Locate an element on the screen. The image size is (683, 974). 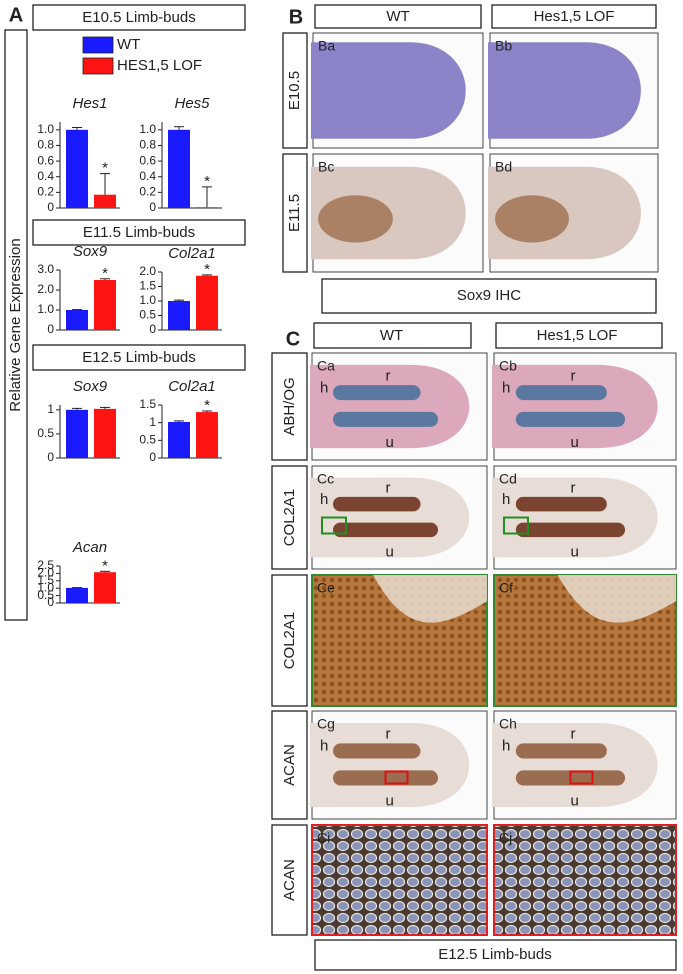
legend-label: WT is located at coordinates (128, 44).